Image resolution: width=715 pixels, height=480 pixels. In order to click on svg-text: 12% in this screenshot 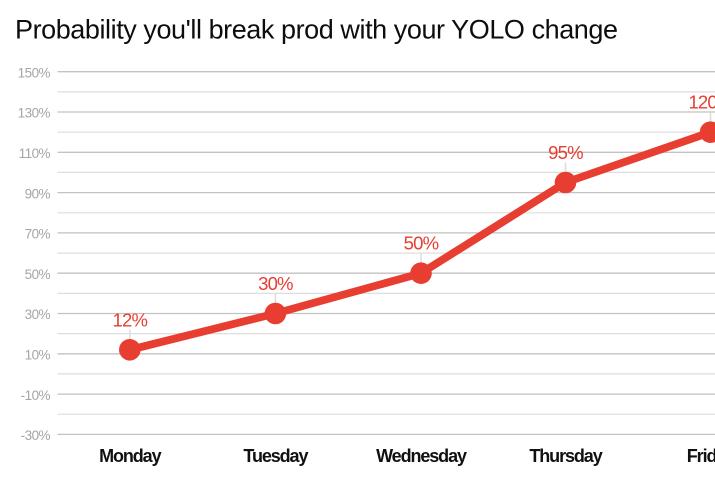, I will do `click(129, 319)`.